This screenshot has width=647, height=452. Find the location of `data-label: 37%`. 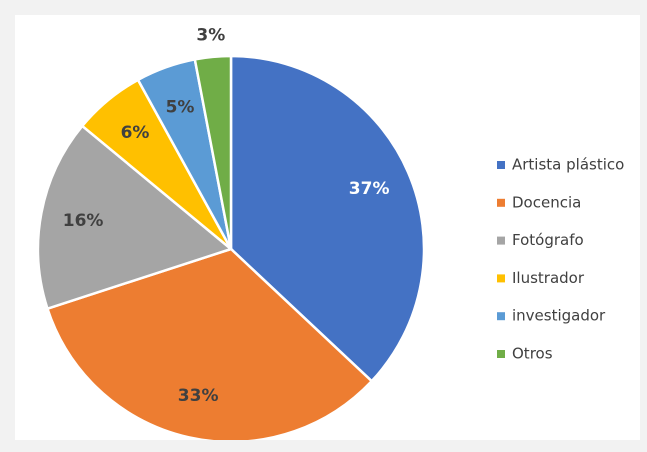

data-label: 37% is located at coordinates (369, 189).